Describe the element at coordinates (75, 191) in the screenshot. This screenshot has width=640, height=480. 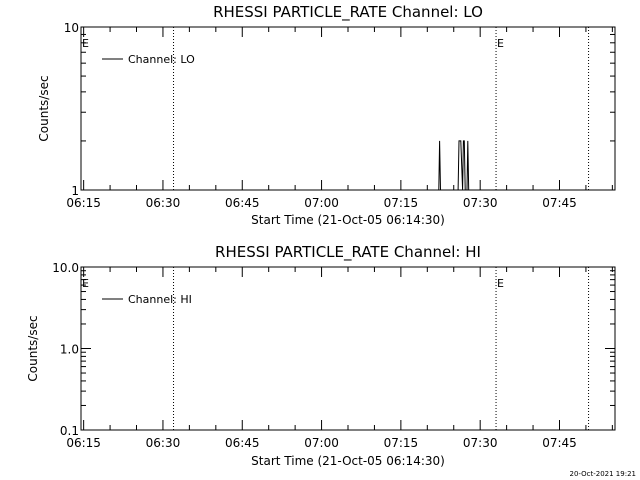
I see `y-tick-label: 1` at that location.